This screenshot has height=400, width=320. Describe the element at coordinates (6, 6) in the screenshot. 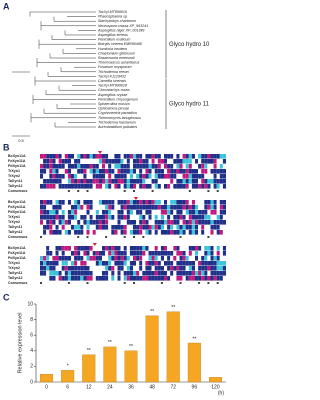

I see `panel-label: A` at that location.